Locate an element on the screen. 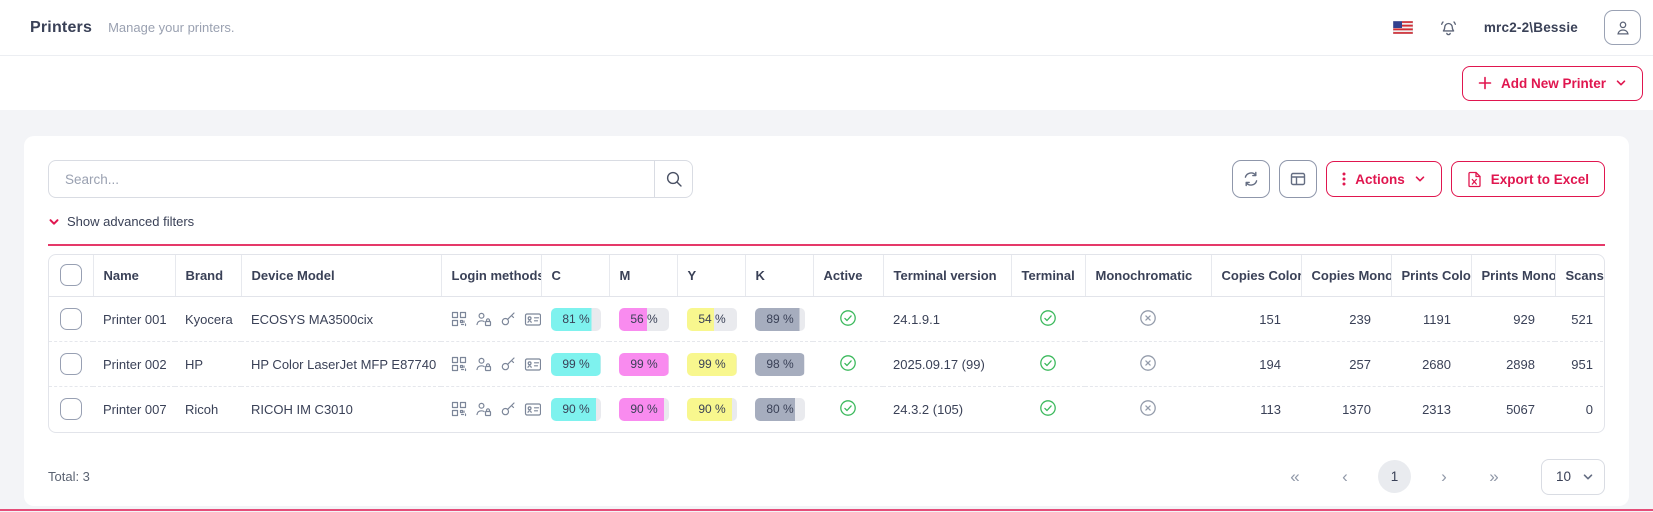  cell-yellow-level: 90 % is located at coordinates (711, 409).